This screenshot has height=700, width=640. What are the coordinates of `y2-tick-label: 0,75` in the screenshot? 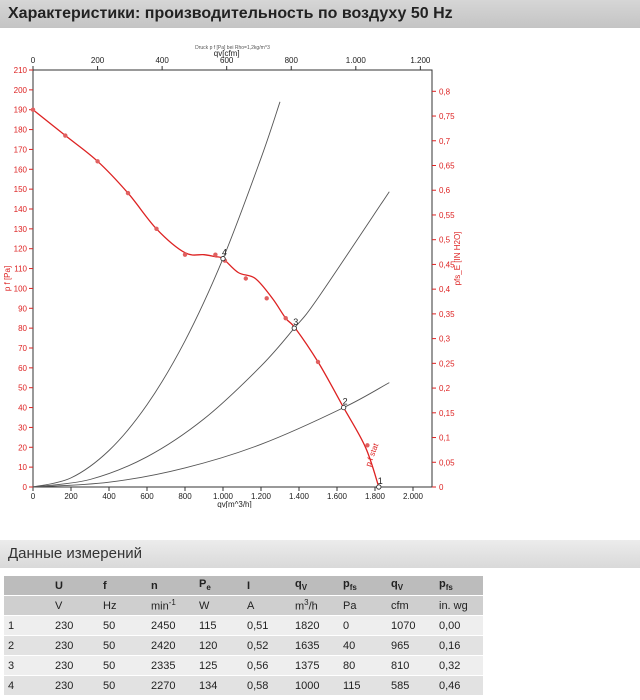 It's located at (447, 116).